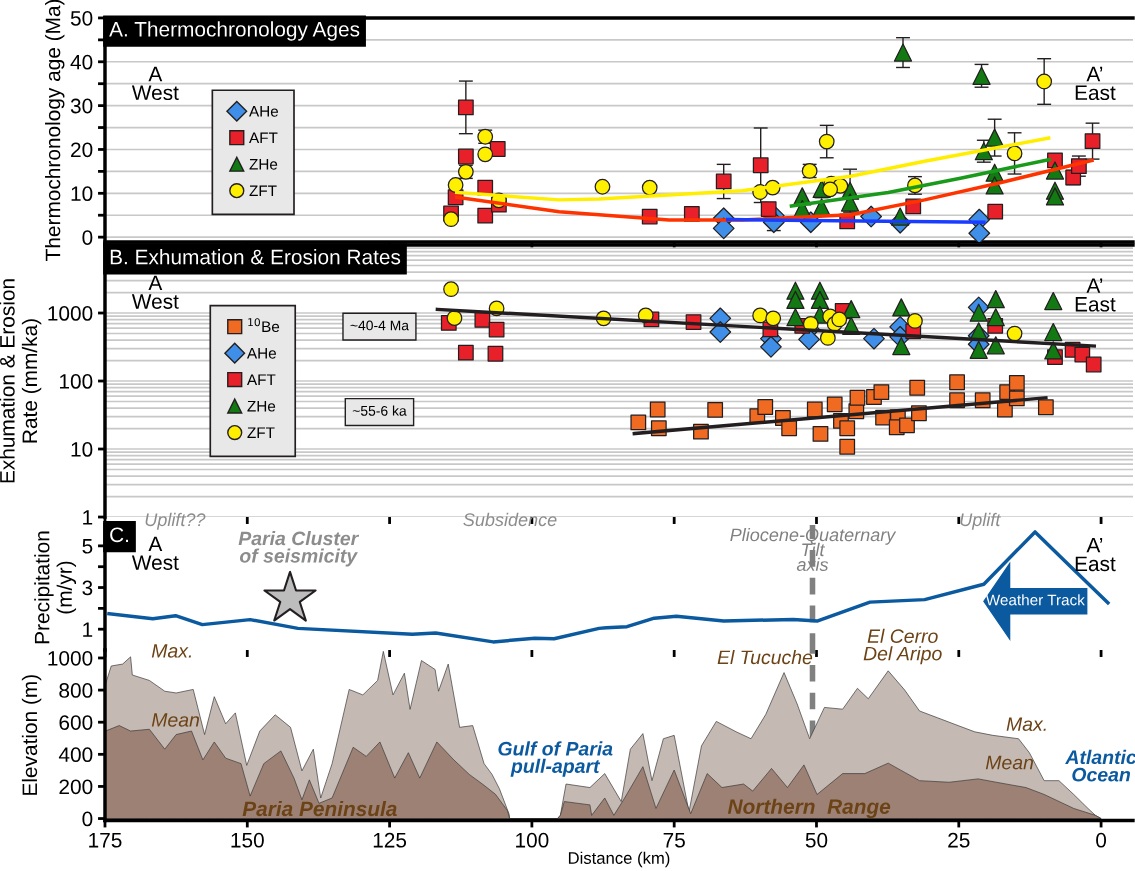  I want to click on annotation: Subsidence, so click(510, 519).